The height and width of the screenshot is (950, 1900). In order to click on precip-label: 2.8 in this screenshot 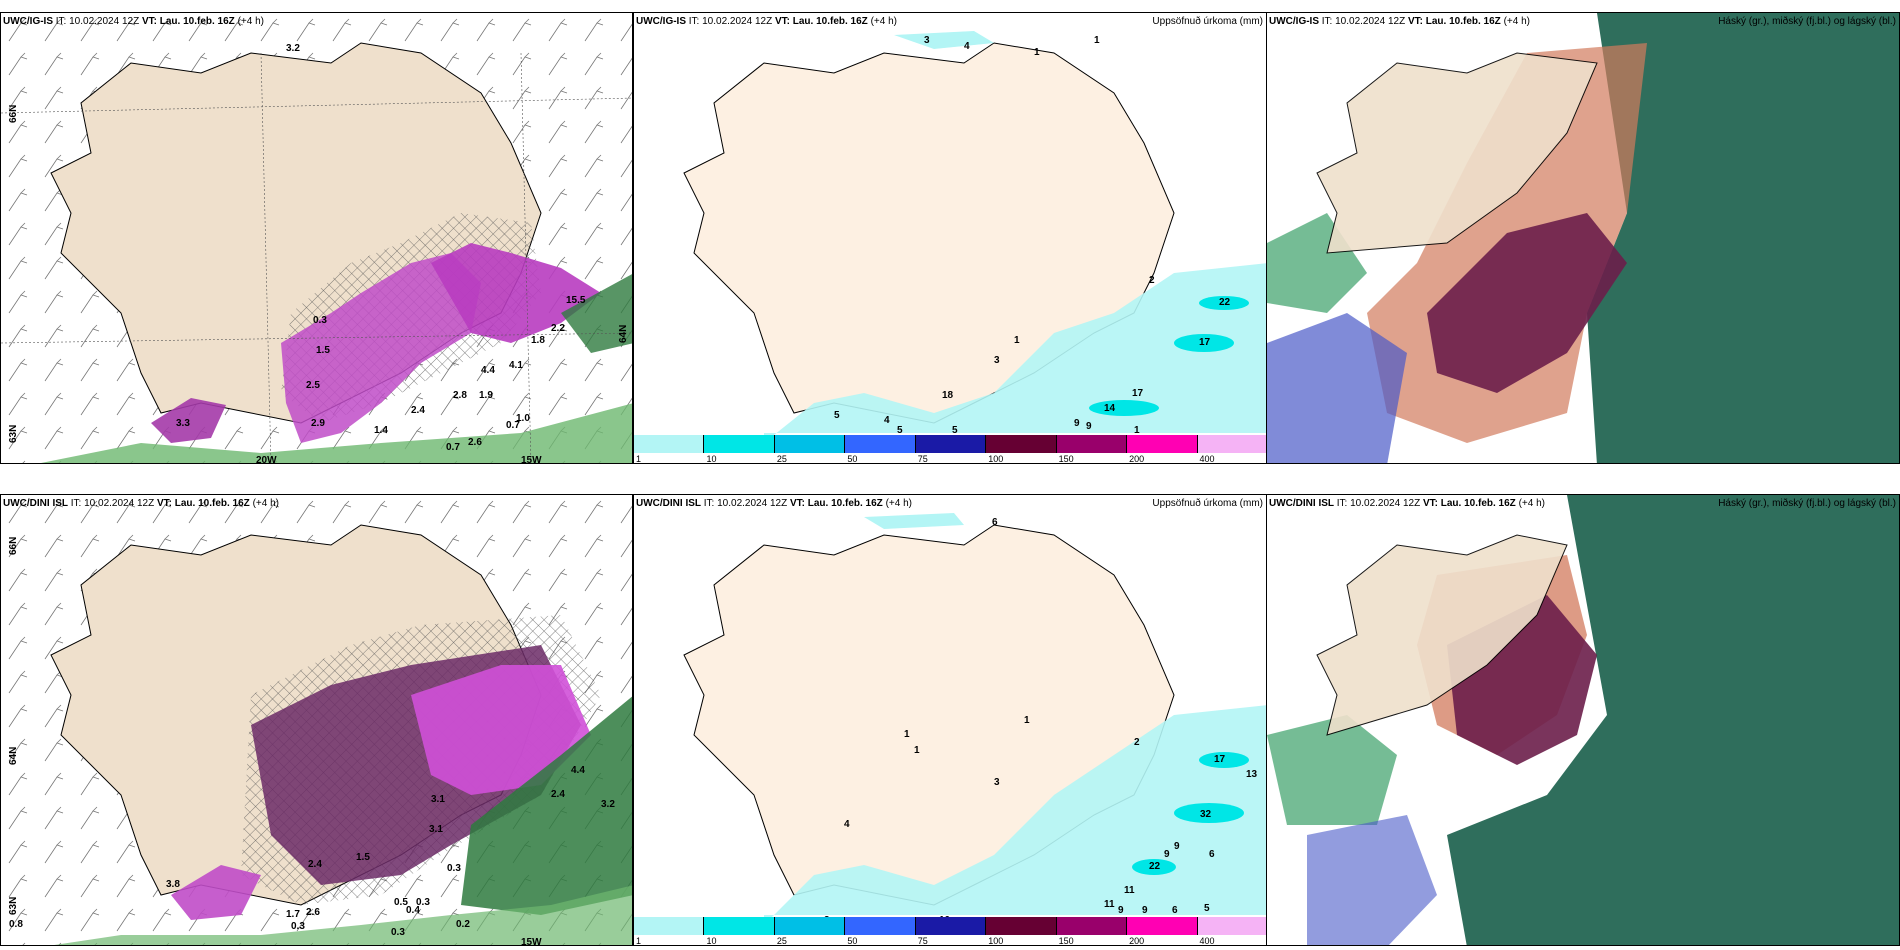, I will do `click(460, 395)`.